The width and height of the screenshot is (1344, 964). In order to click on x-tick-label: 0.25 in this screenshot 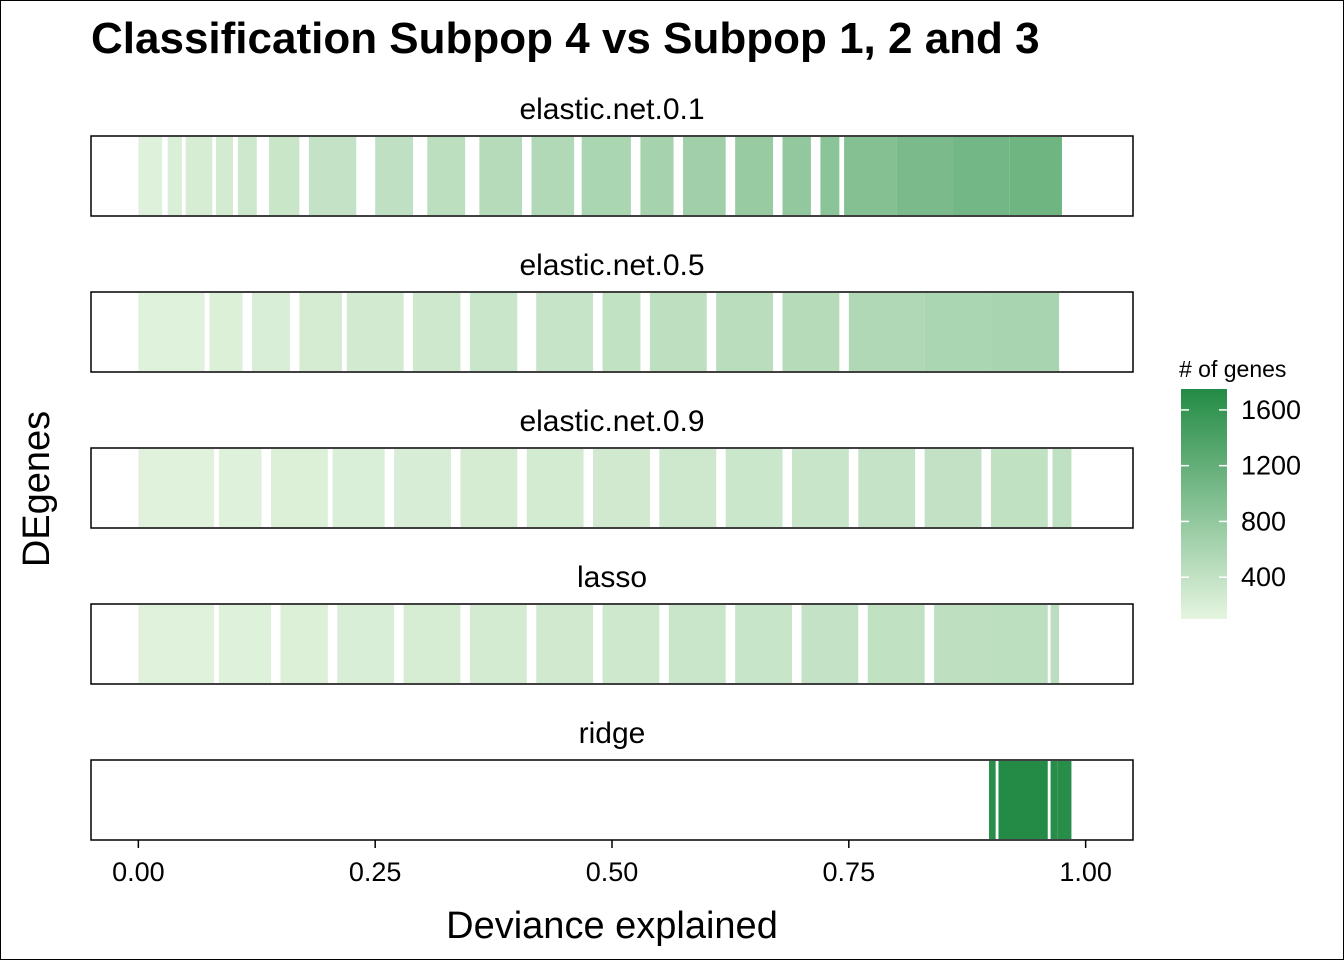, I will do `click(375, 872)`.